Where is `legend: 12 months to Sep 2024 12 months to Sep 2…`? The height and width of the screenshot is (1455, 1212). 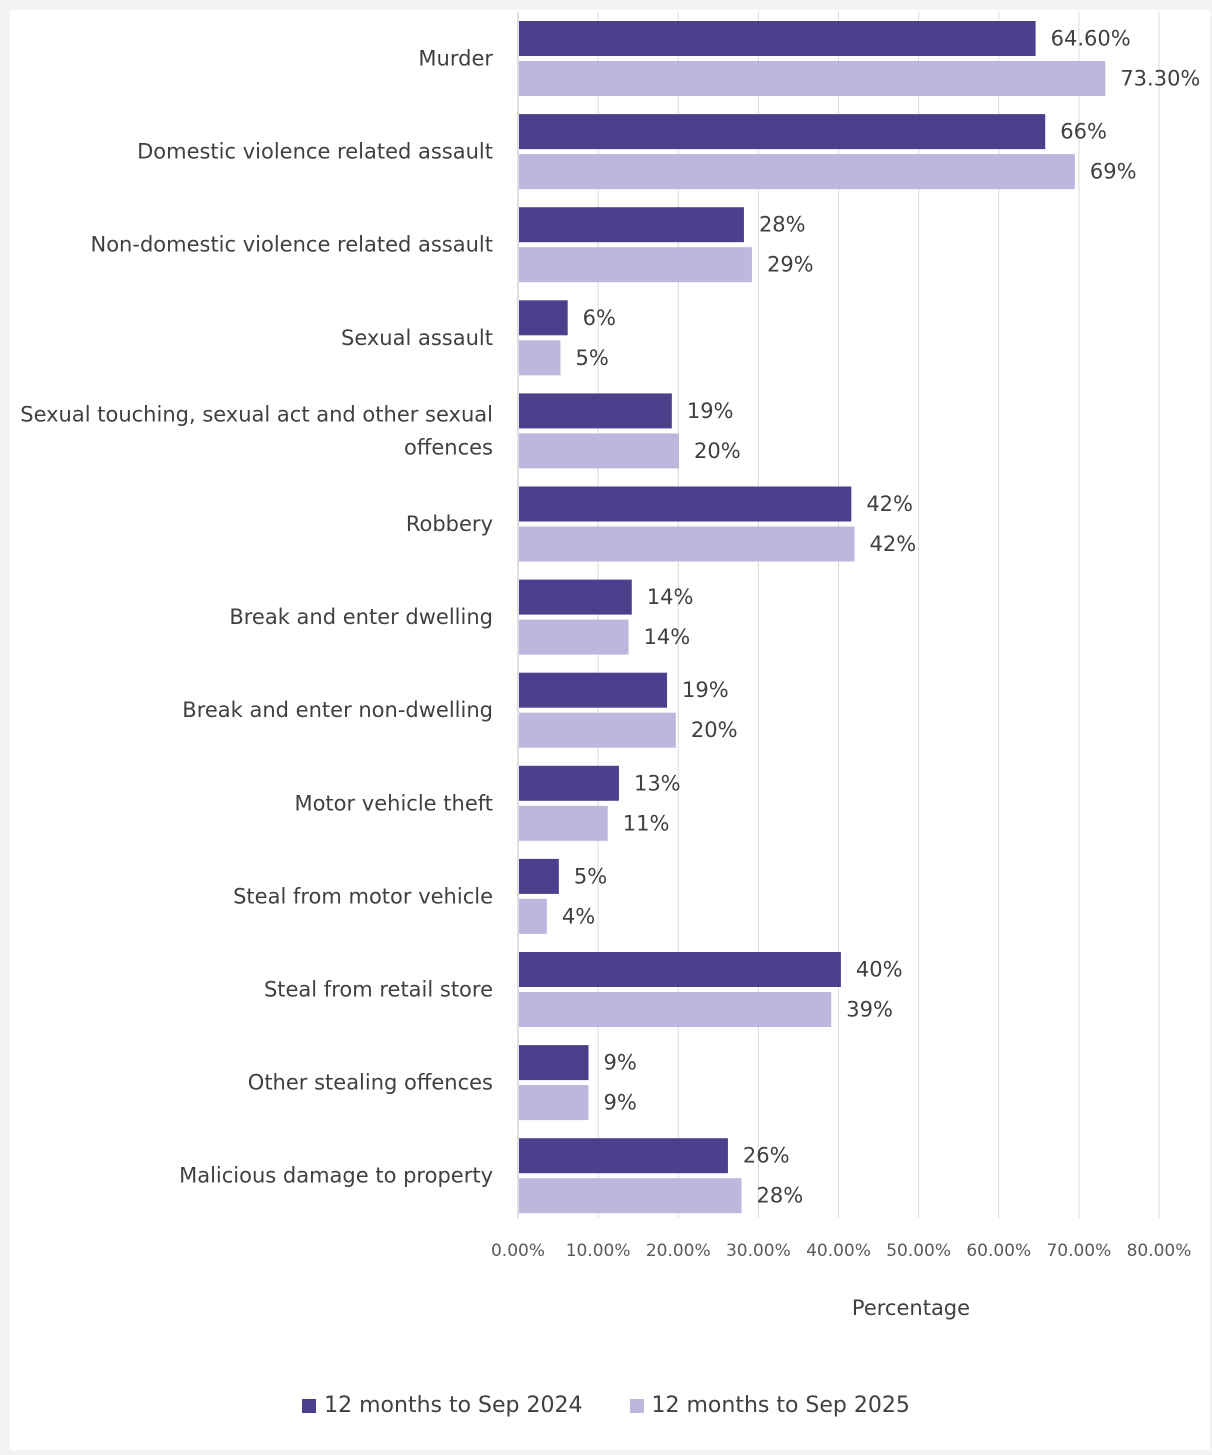 legend: 12 months to Sep 2024 12 months to Sep 2… is located at coordinates (606, 1406).